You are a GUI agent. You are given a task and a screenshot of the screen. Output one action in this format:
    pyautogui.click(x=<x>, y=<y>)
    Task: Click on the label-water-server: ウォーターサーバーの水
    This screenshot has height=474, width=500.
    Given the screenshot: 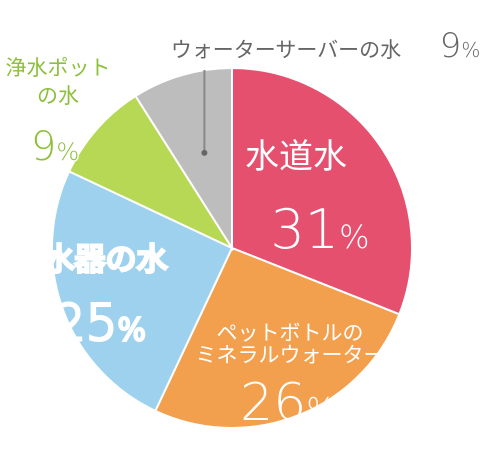 What is the action you would take?
    pyautogui.click(x=286, y=50)
    